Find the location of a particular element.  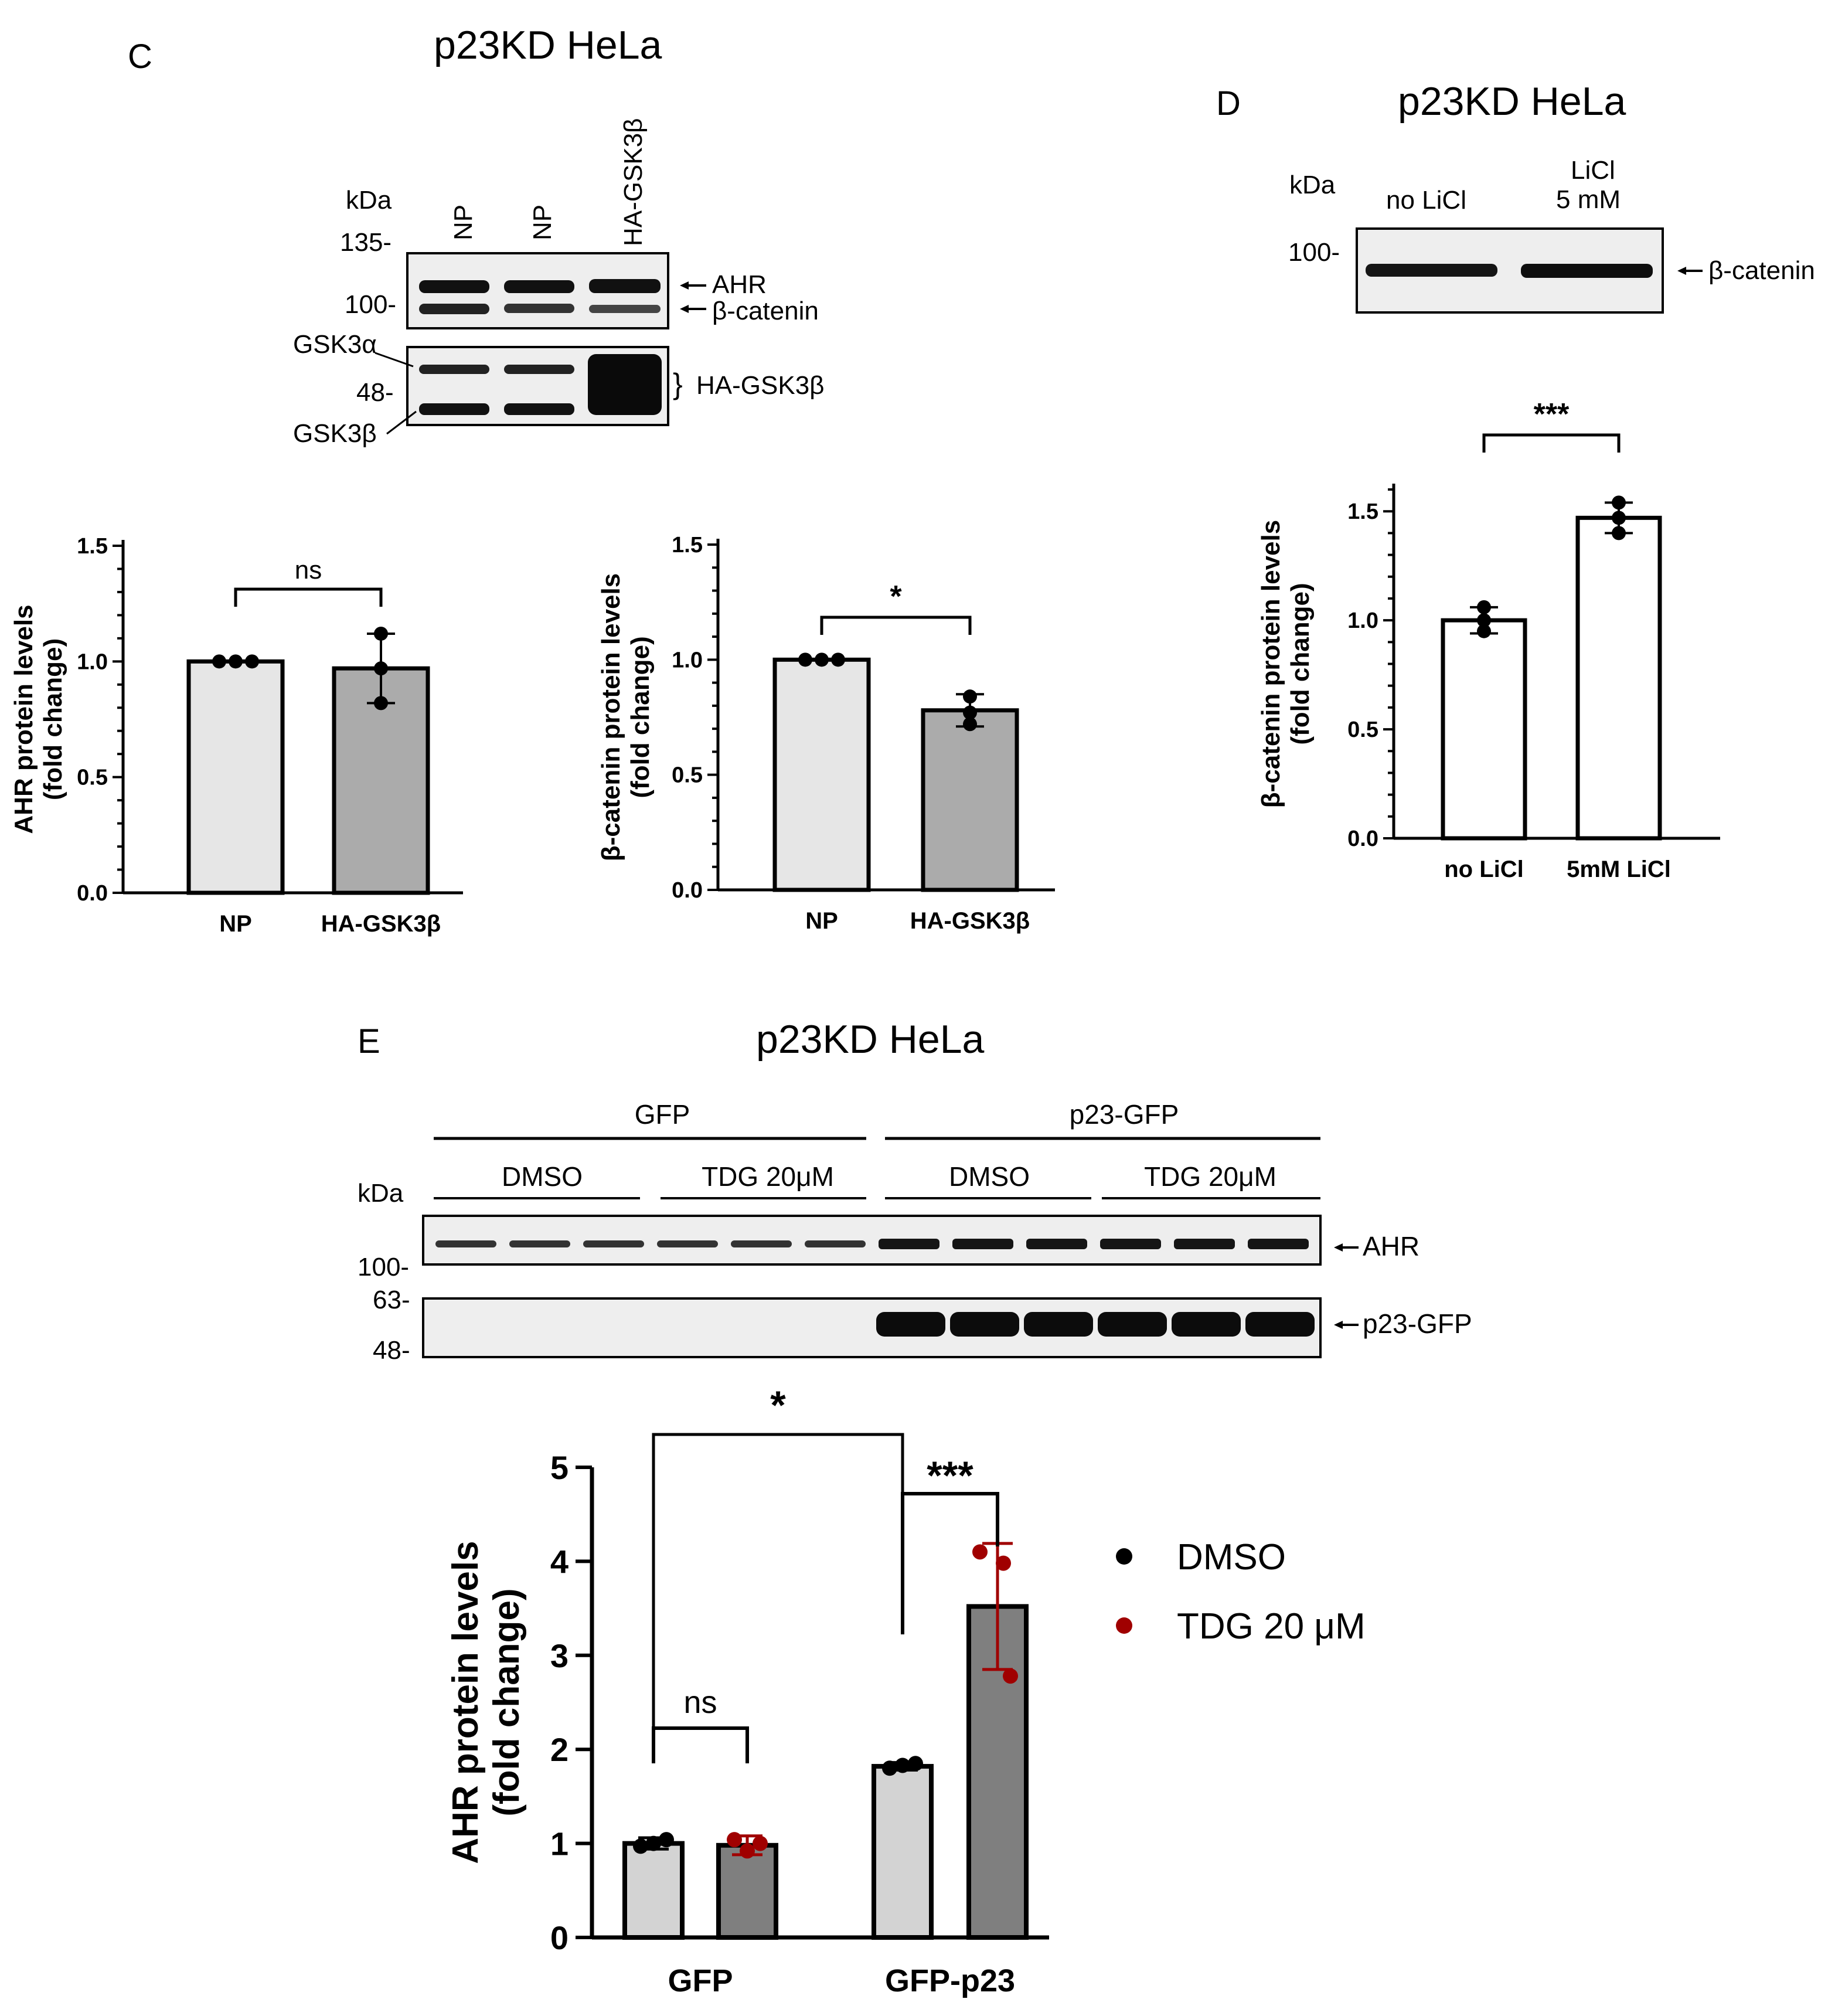

x-tick-label: GFP-p23 is located at coordinates (950, 1981).